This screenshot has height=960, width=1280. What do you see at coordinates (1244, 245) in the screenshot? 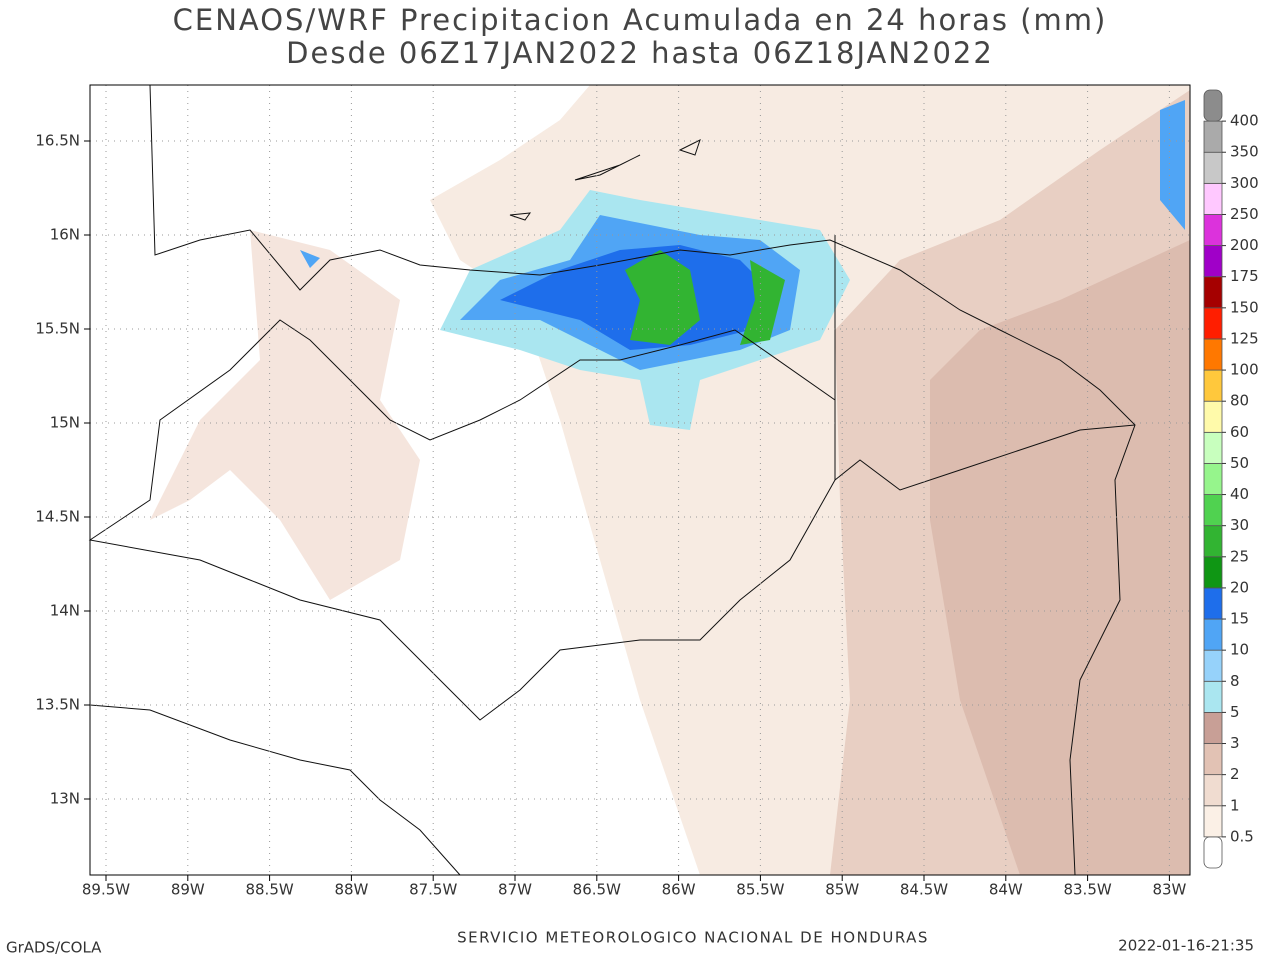
I see `colorbar-label: 200` at bounding box center [1244, 245].